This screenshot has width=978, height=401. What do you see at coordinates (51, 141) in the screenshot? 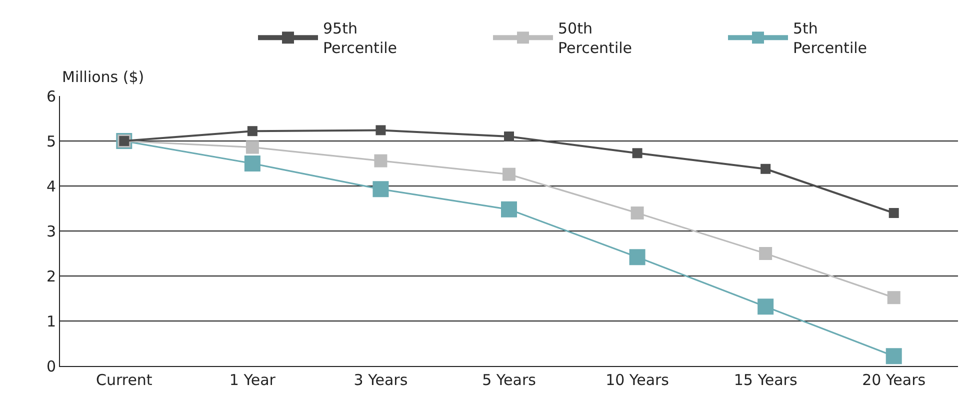
I see `y-tick-label: 5` at bounding box center [51, 141].